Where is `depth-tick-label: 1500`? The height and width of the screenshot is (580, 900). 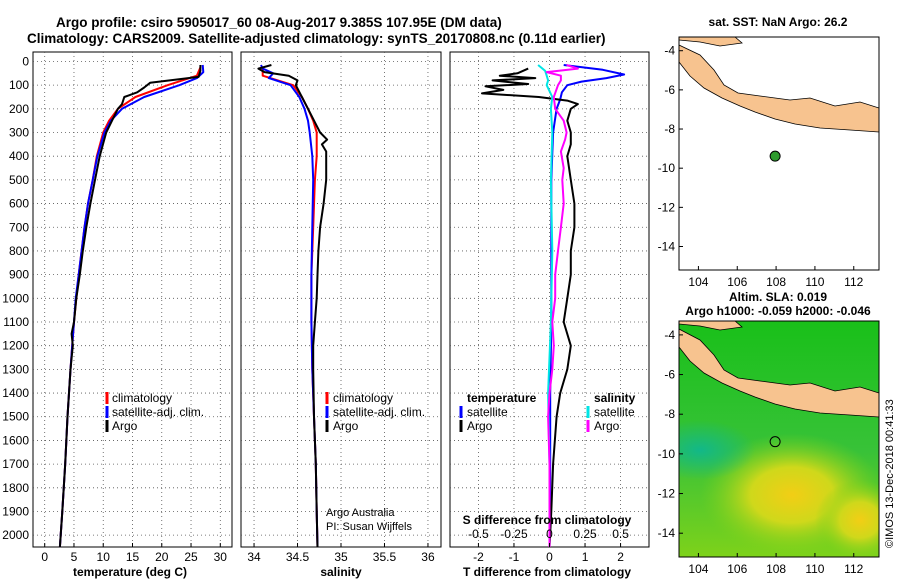 depth-tick-label: 1500 is located at coordinates (15, 417).